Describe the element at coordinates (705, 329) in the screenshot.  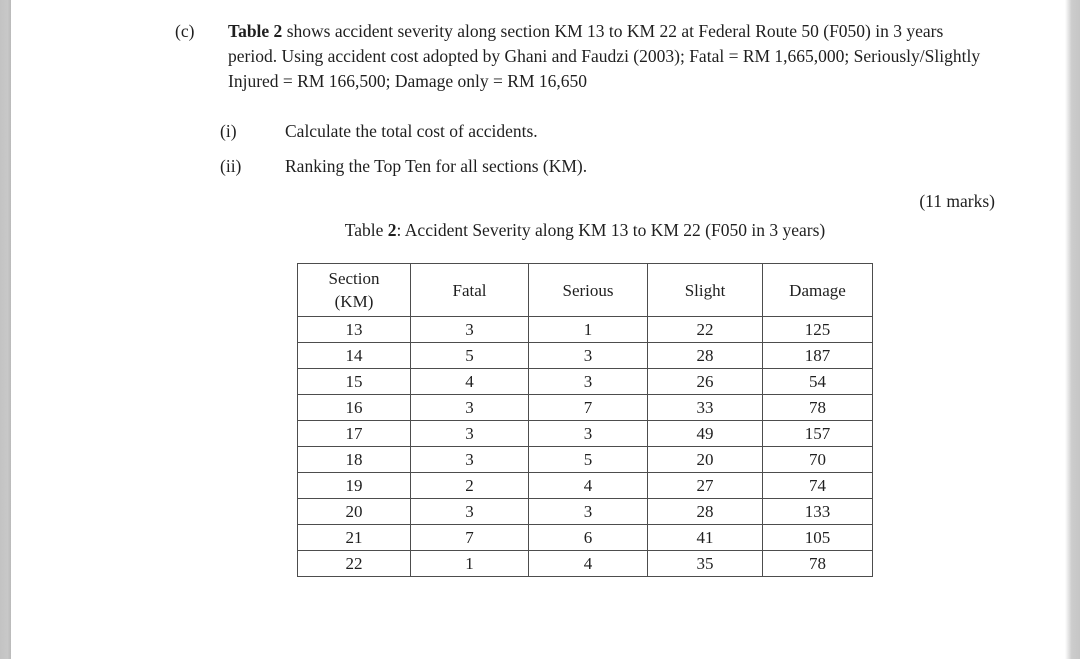
I see `cell-slight: 22` at that location.